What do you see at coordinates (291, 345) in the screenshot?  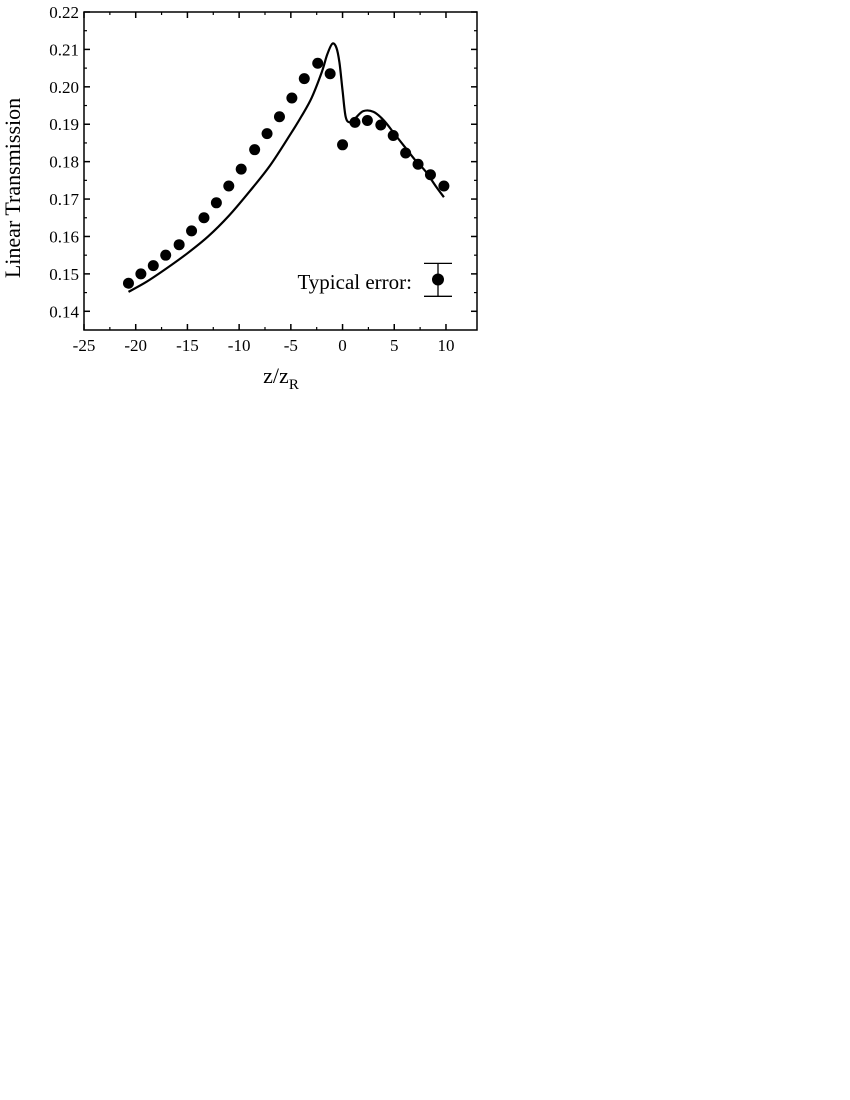 I see `x-tick-label: -5` at bounding box center [291, 345].